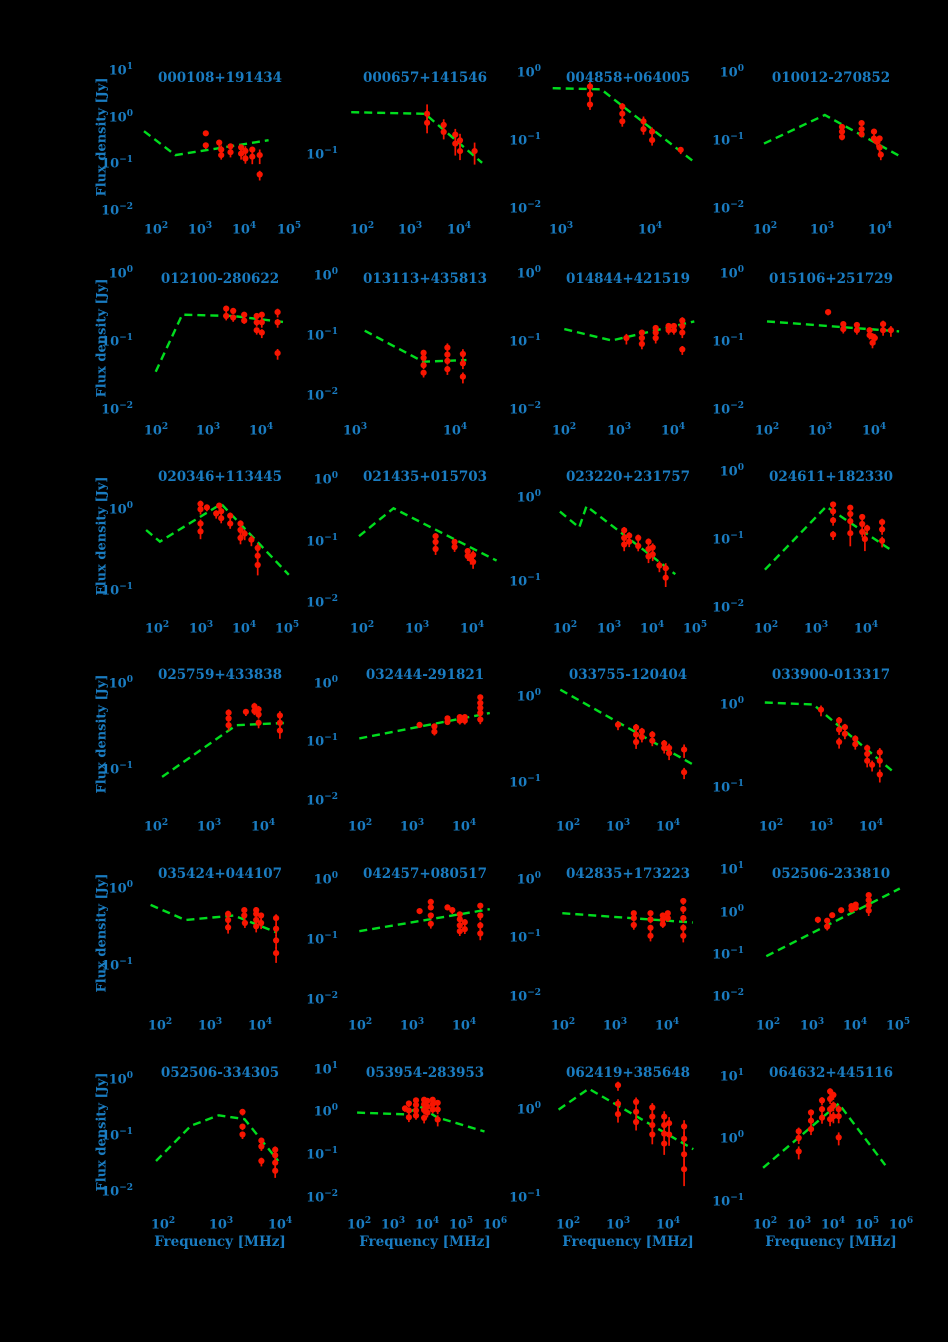  What do you see at coordinates (731, 869) in the screenshot?
I see `y-tick-label: 101` at bounding box center [731, 869].